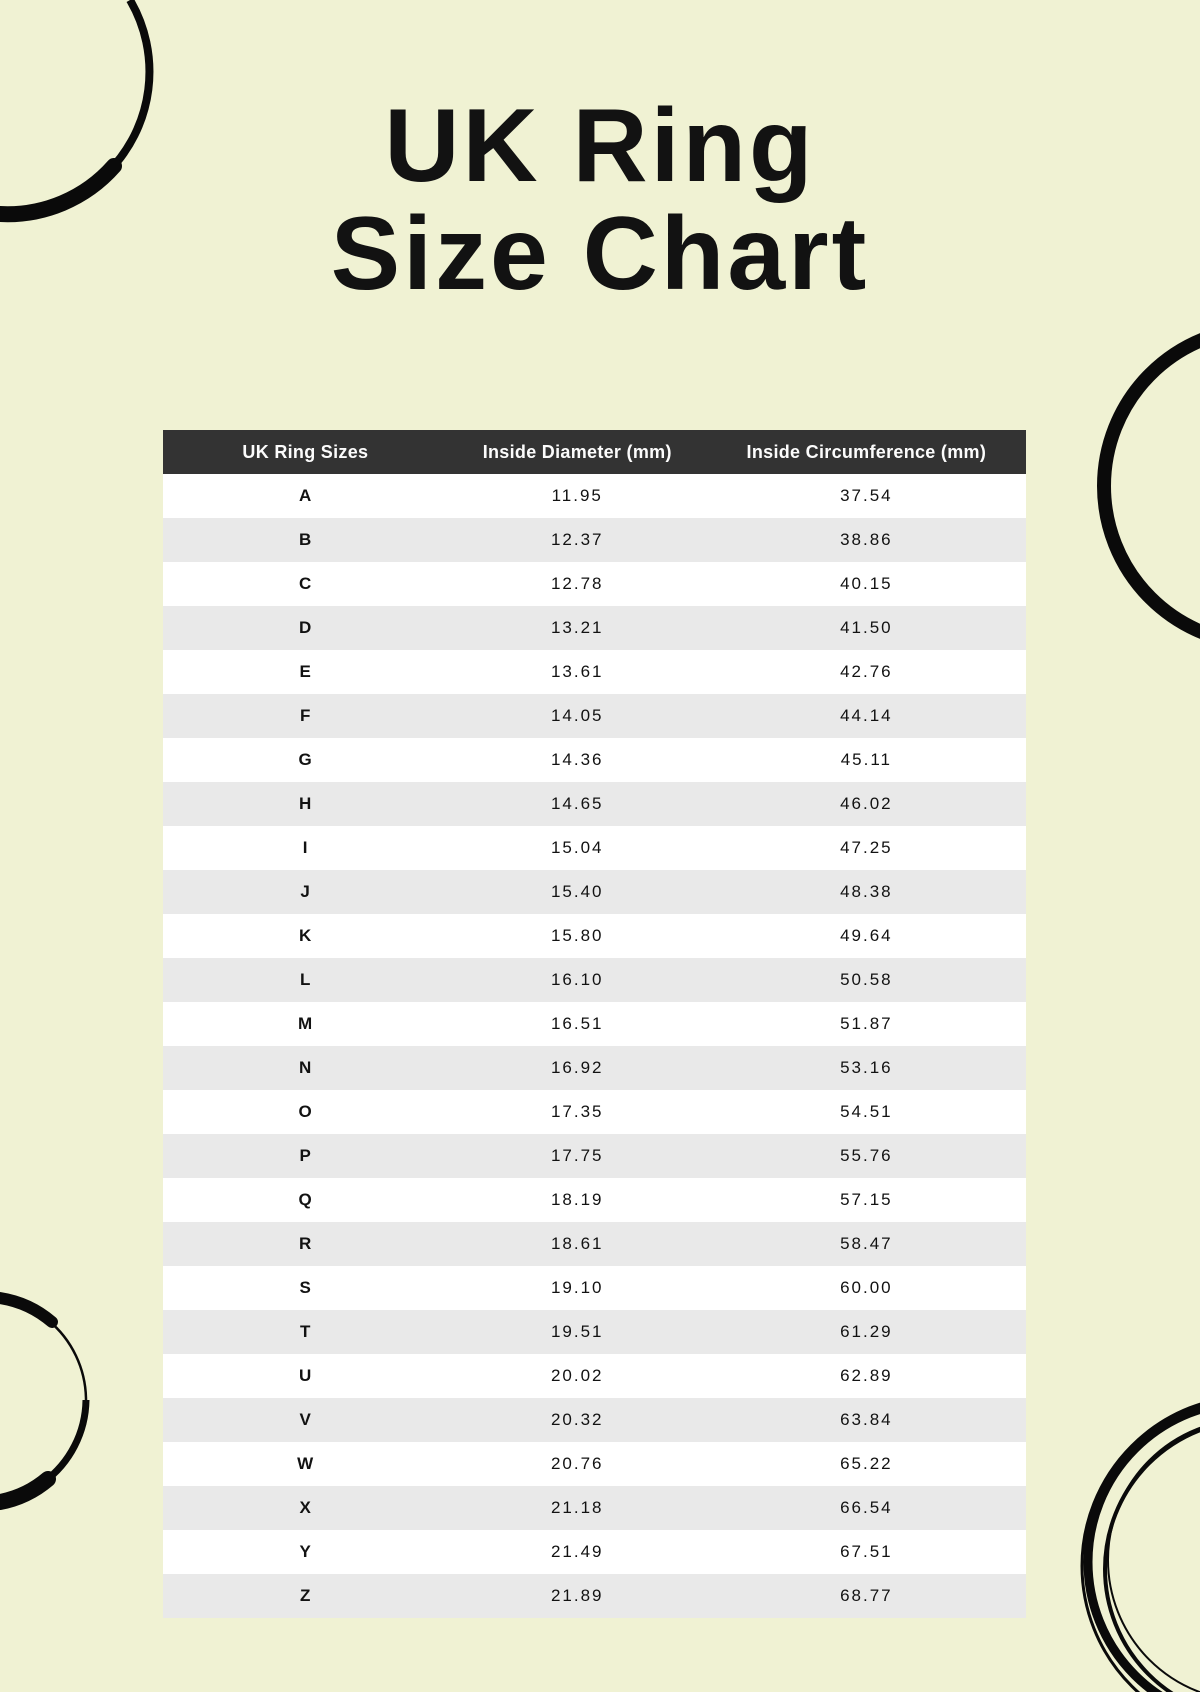 This screenshot has height=1692, width=1200. I want to click on table-row: X 21.18 66.54, so click(594, 1508).